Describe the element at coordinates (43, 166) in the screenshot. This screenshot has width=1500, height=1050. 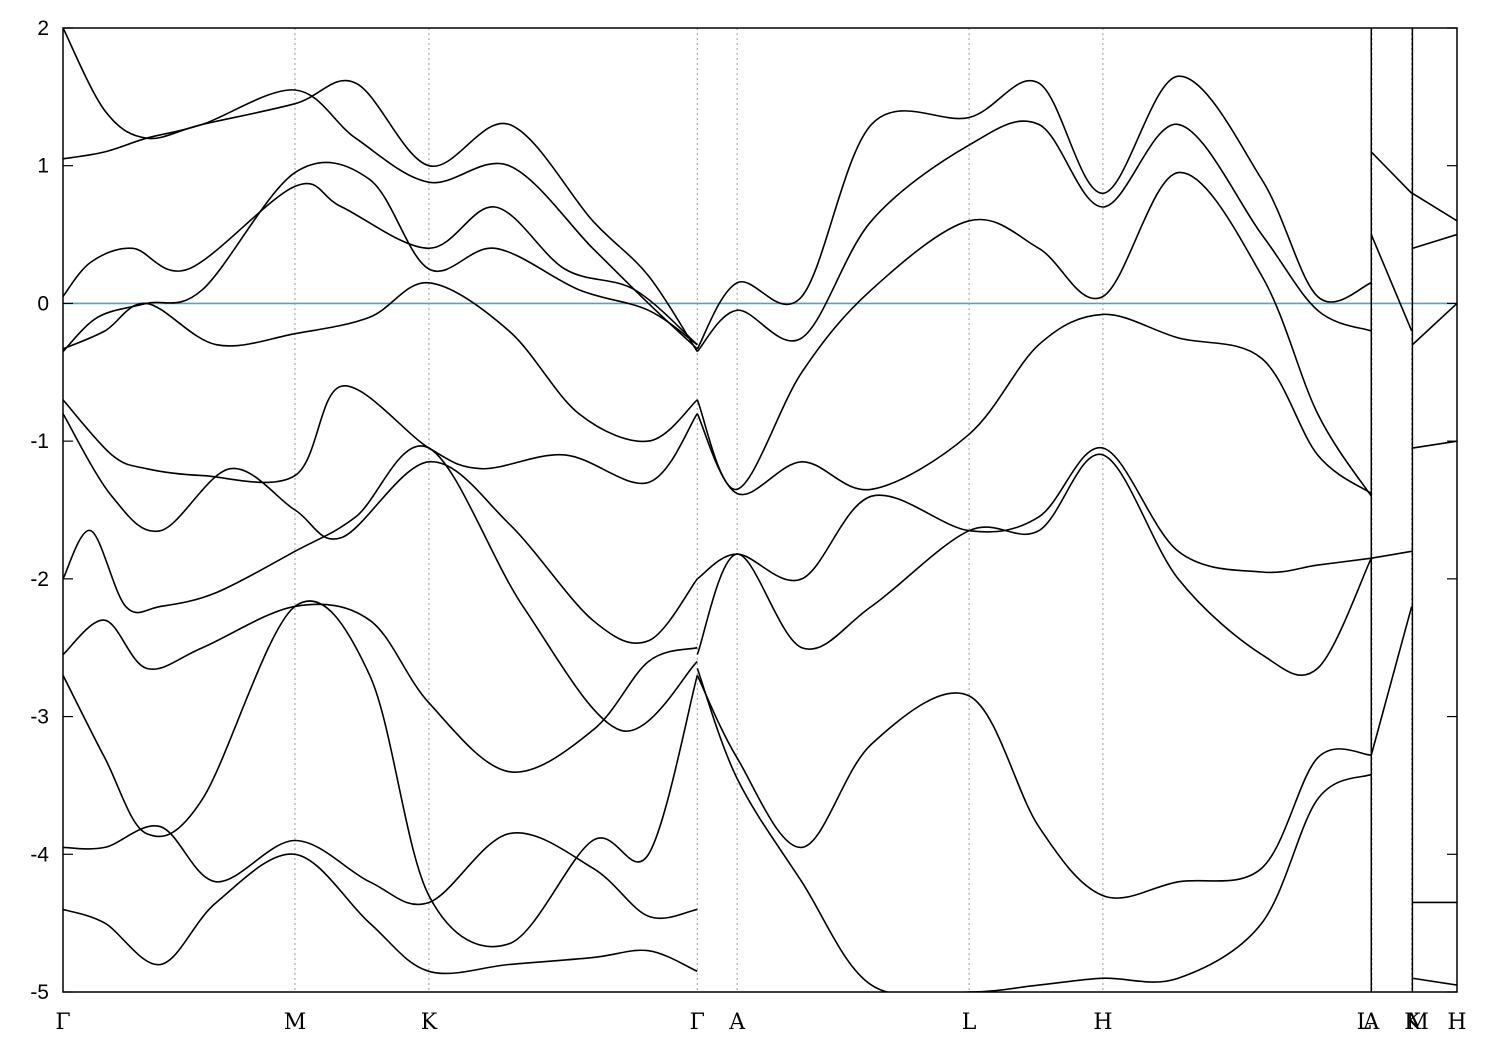
I see `y-tick-label-6: 1` at that location.